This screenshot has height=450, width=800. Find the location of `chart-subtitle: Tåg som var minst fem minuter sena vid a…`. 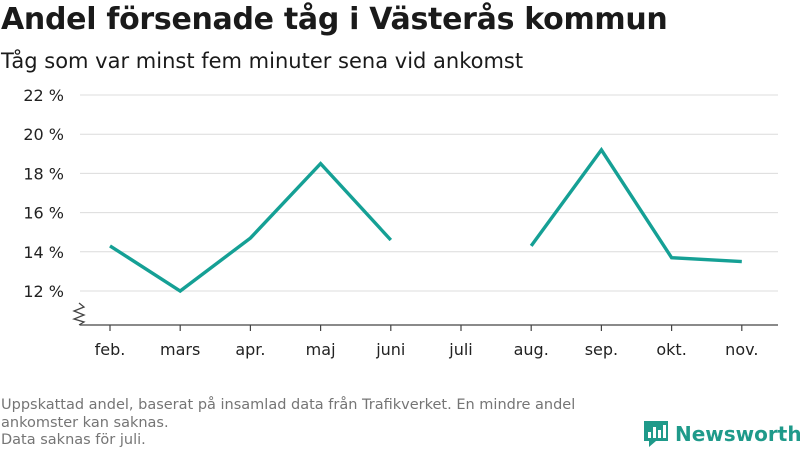

chart-subtitle: Tåg som var minst fem minuter sena vid a… is located at coordinates (262, 61).